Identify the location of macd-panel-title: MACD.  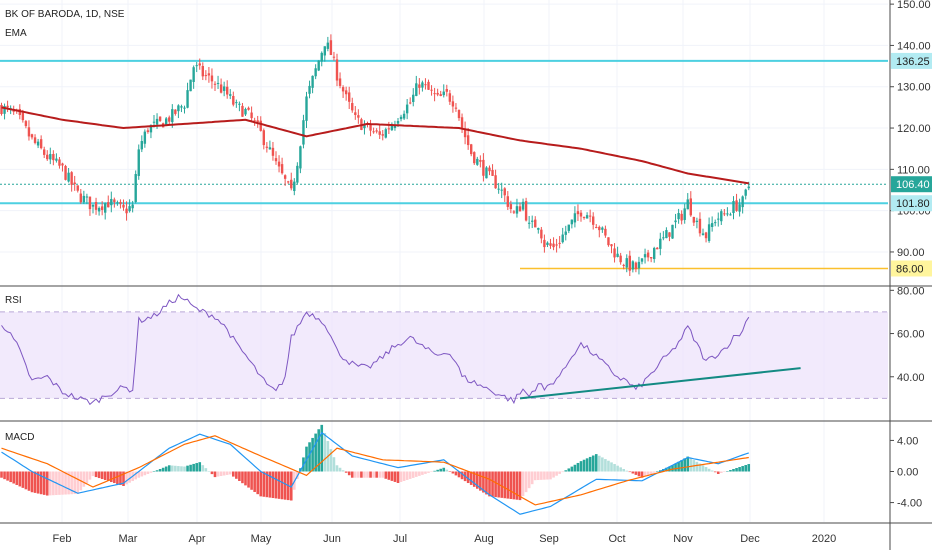
(19, 437).